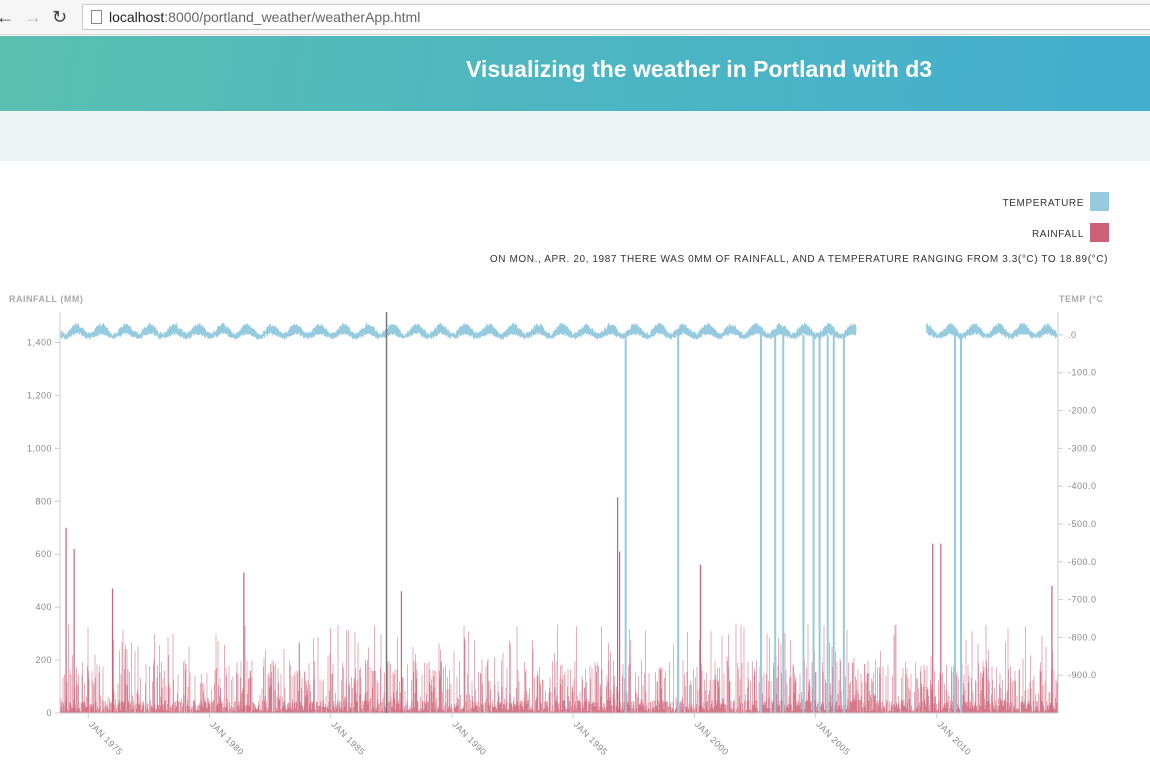  Describe the element at coordinates (1082, 637) in the screenshot. I see `y-right-tick-label-8: -800.0` at that location.